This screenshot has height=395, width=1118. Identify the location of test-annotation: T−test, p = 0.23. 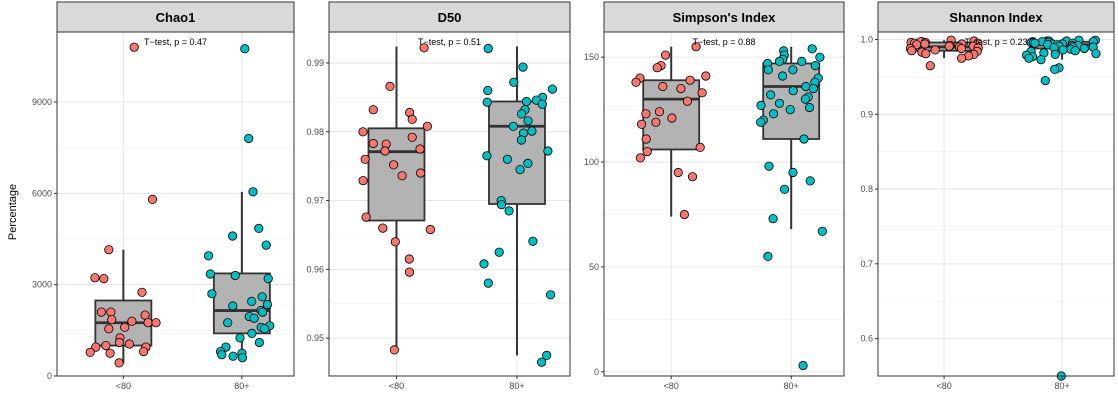
(995, 42).